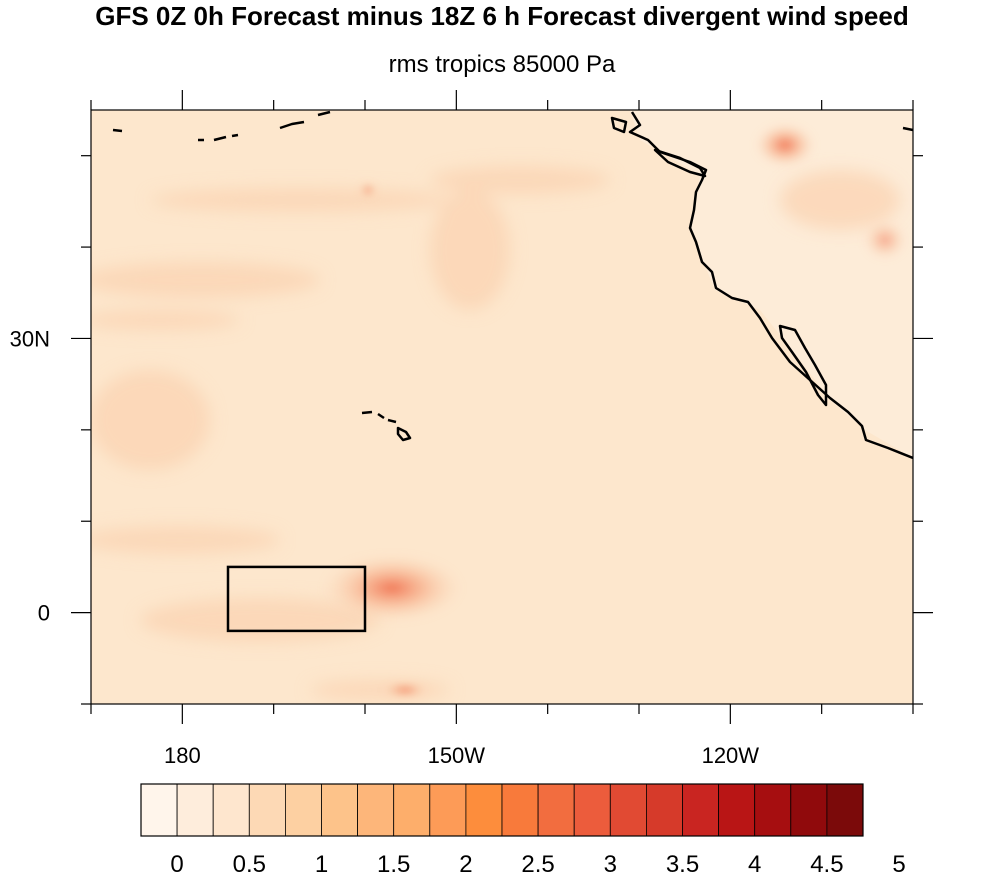 The height and width of the screenshot is (877, 1004). What do you see at coordinates (680, 163) in the screenshot?
I see `vancouver-island` at bounding box center [680, 163].